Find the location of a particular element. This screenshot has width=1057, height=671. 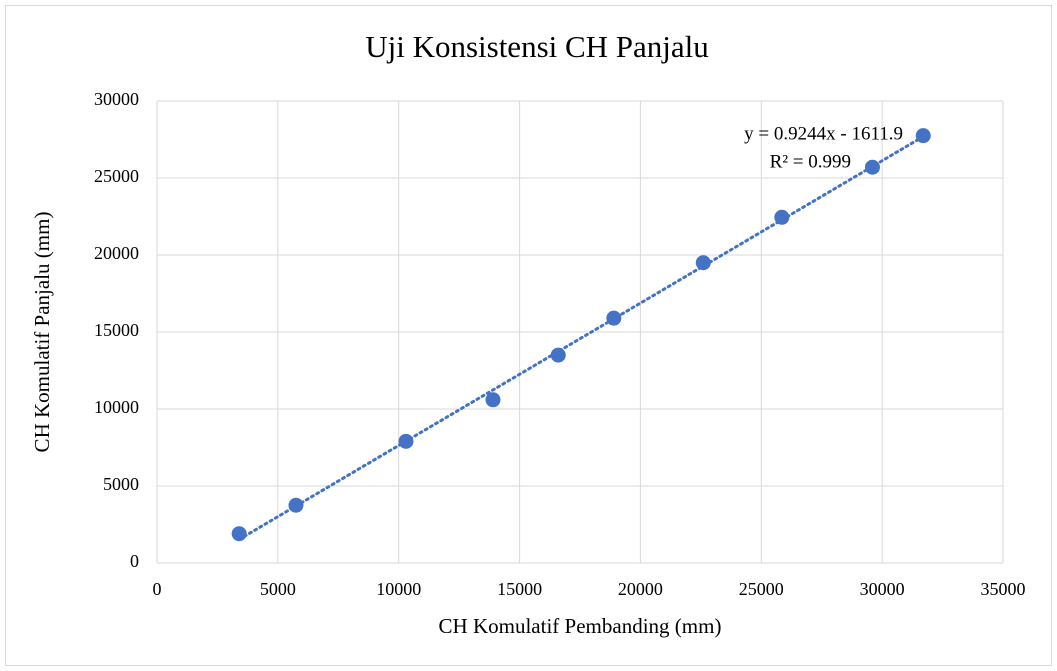

y-tick-label: 5000 is located at coordinates (121, 484).